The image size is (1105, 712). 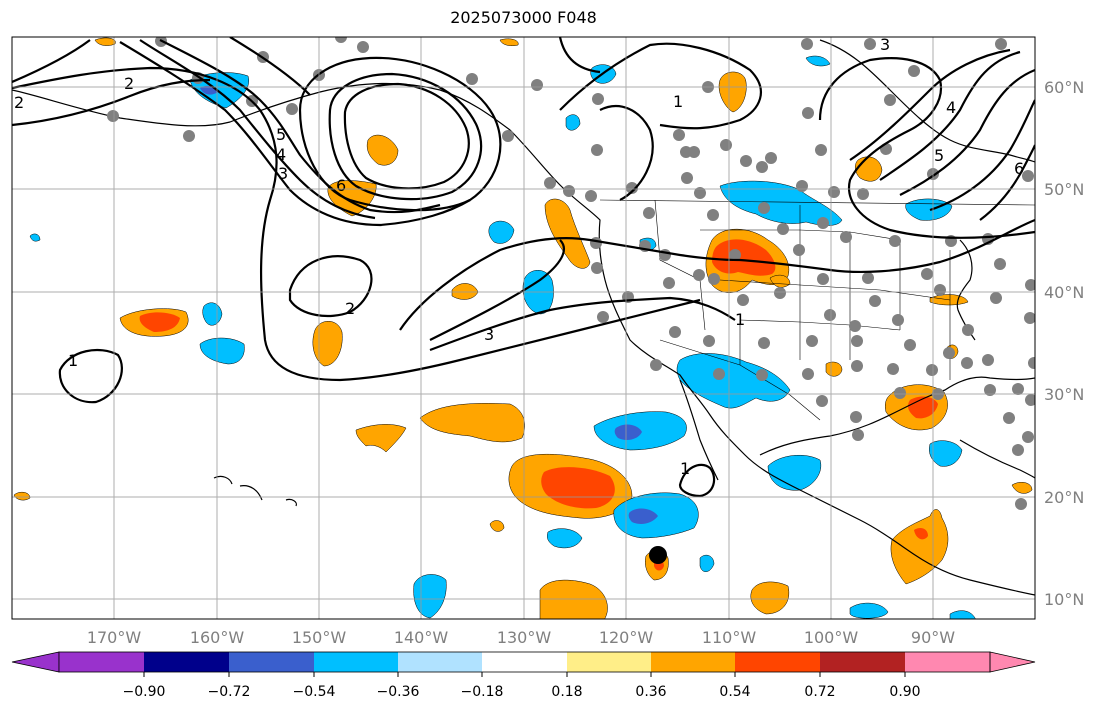 What do you see at coordinates (650, 692) in the screenshot?
I see `colorbar-tick-label: 0.36` at bounding box center [650, 692].